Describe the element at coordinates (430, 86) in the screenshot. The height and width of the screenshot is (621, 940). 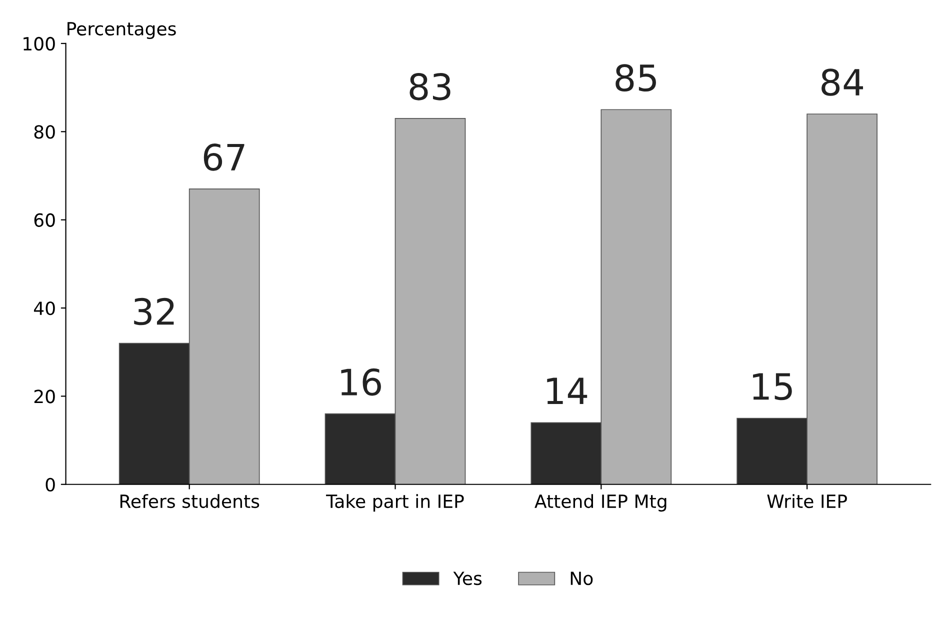
I see `data-label: 83` at that location.